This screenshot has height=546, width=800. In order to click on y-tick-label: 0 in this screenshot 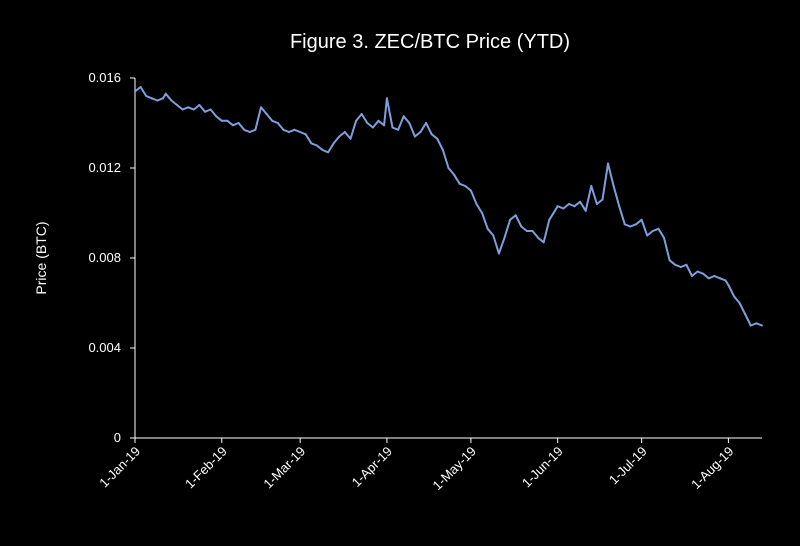, I will do `click(117, 437)`.